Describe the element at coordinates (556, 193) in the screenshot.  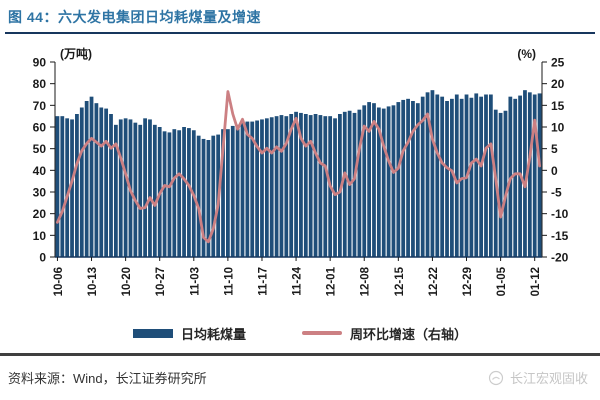
I see `svg-text: -5` at that location.